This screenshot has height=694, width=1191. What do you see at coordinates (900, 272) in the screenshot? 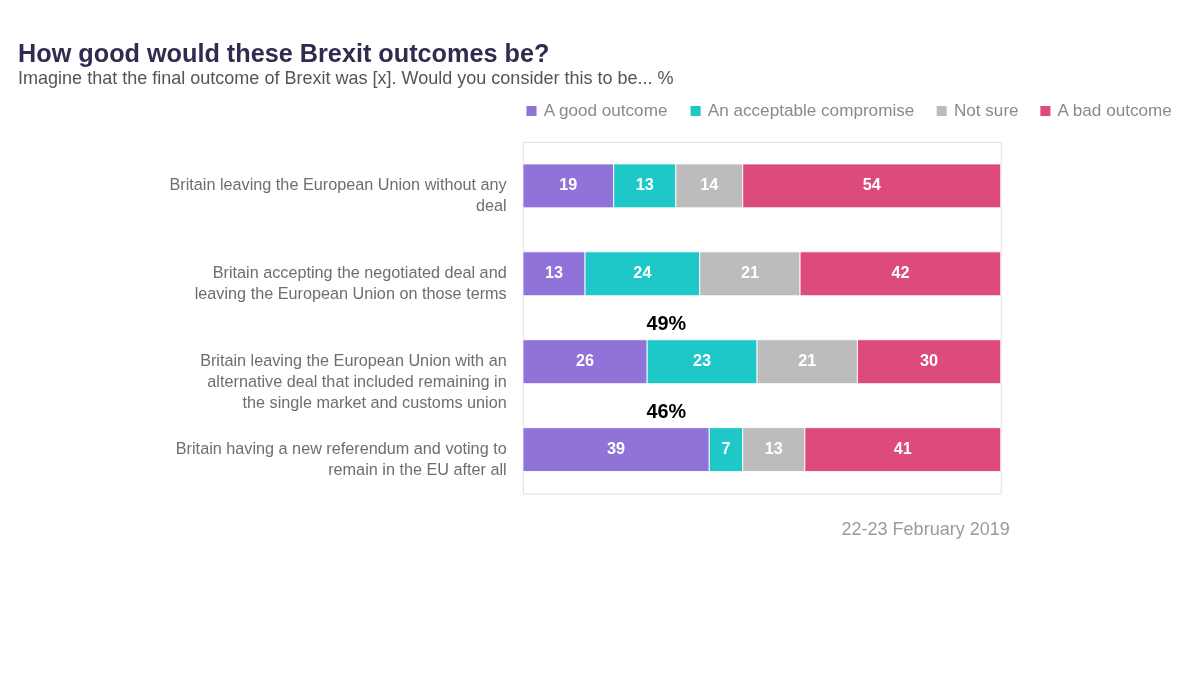
I see `data-label: 42` at bounding box center [900, 272].